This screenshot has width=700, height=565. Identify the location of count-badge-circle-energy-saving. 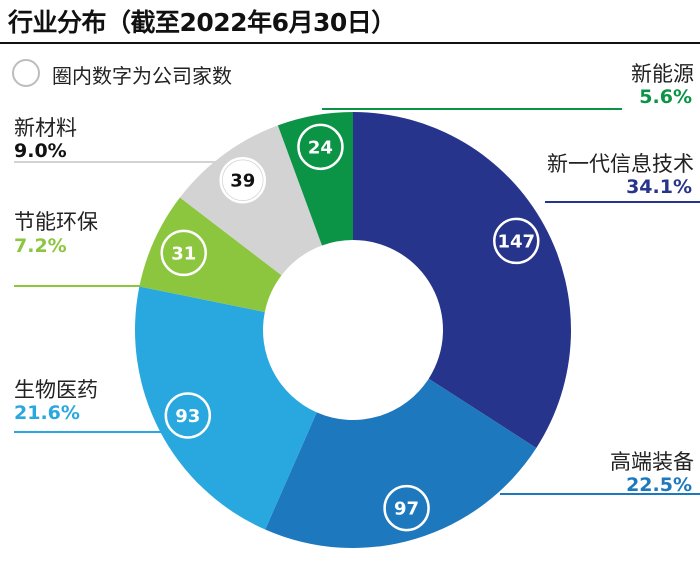
(183, 253).